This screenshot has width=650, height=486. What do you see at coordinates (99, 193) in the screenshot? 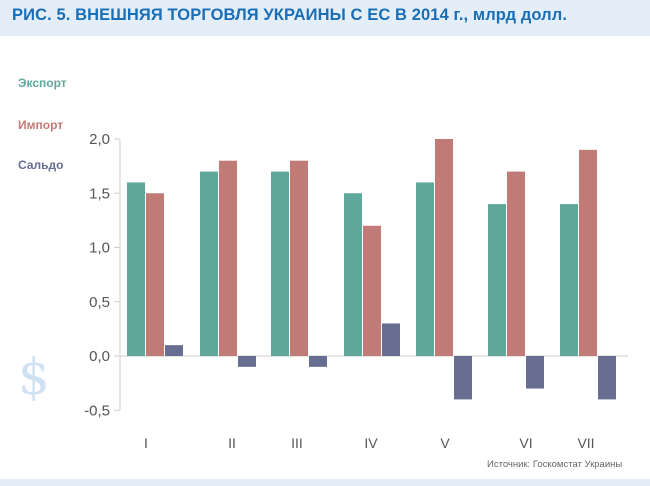
I see `y-tick-label: 1,5` at bounding box center [99, 193].